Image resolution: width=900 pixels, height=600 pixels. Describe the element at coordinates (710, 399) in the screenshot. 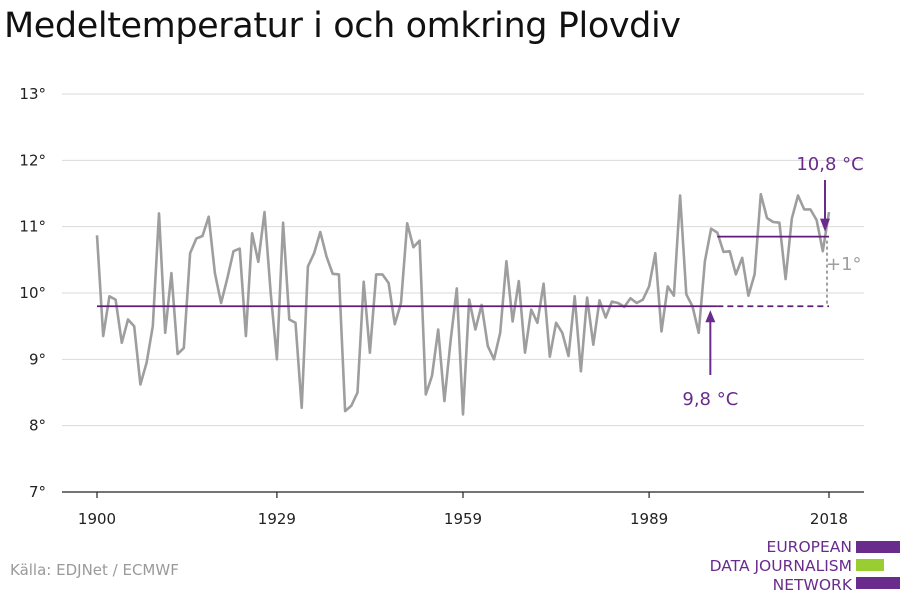

I see `label-baseline-value: 9,8 °C` at that location.